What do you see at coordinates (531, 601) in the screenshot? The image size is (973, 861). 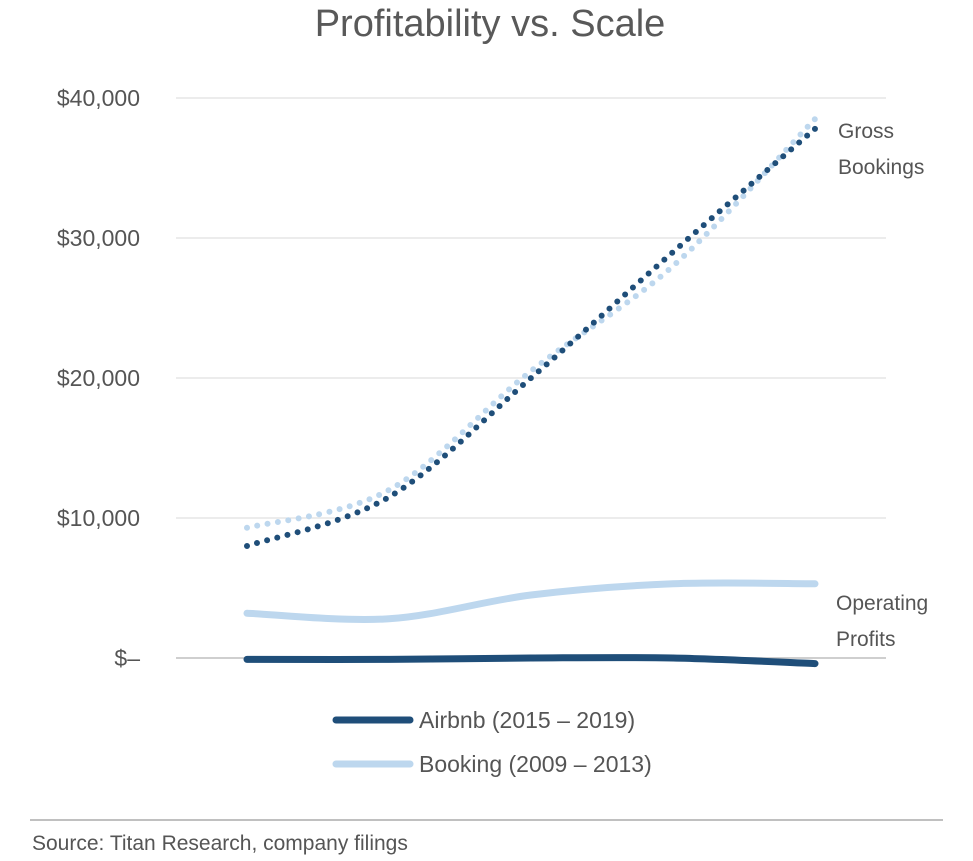 I see `series-line-booking-operating-profits` at bounding box center [531, 601].